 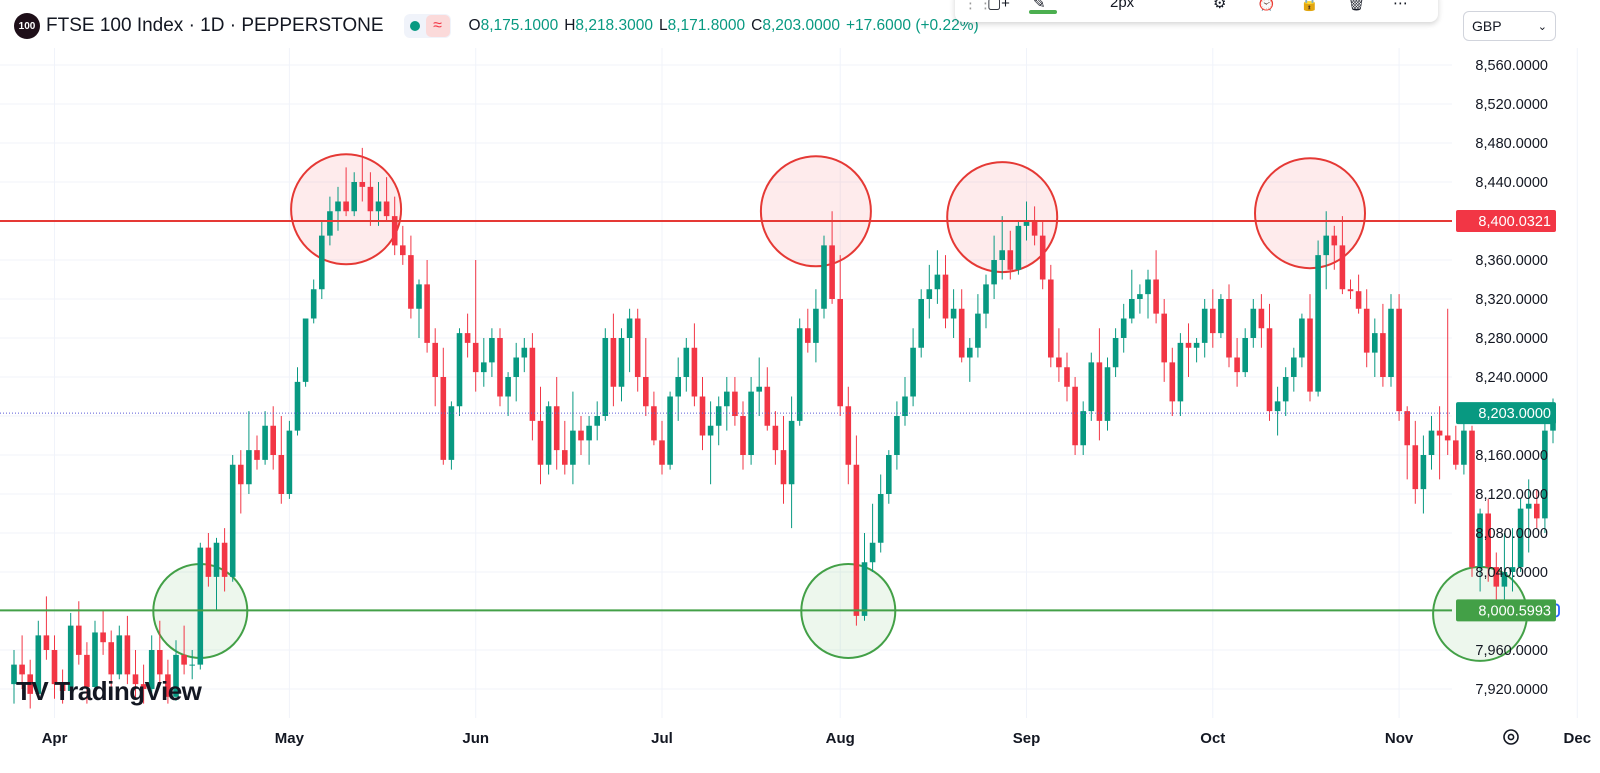 I want to click on price-label-text: 8,400.0321, so click(x=1514, y=222).